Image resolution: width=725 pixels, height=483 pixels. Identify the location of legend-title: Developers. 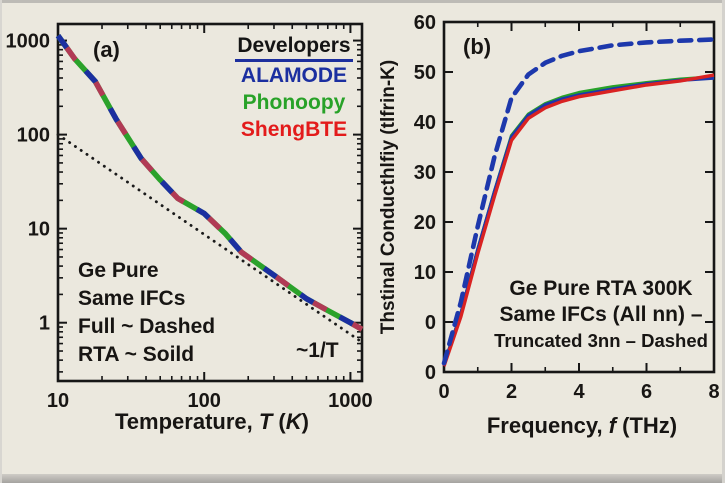
(294, 47).